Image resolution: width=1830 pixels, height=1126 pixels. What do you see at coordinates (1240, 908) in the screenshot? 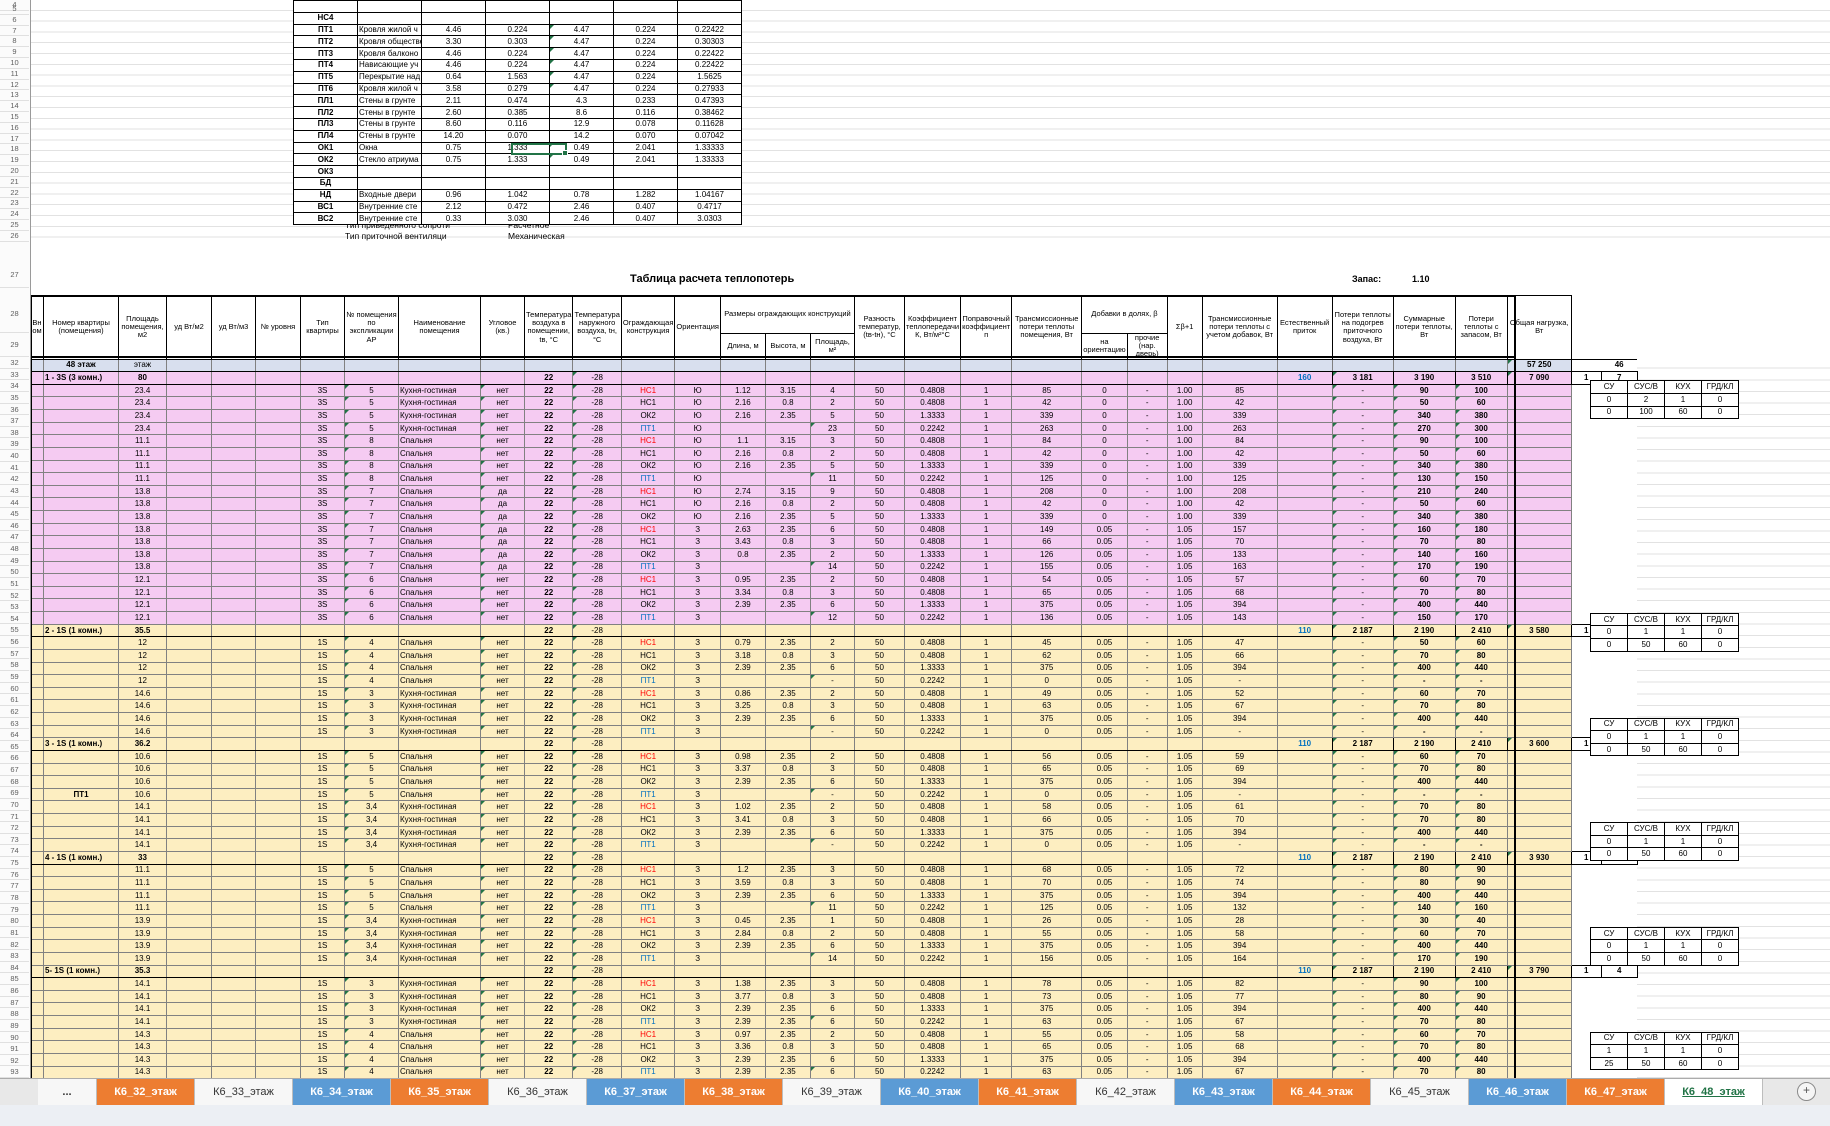
I see `cell-qd: 132` at bounding box center [1240, 908].